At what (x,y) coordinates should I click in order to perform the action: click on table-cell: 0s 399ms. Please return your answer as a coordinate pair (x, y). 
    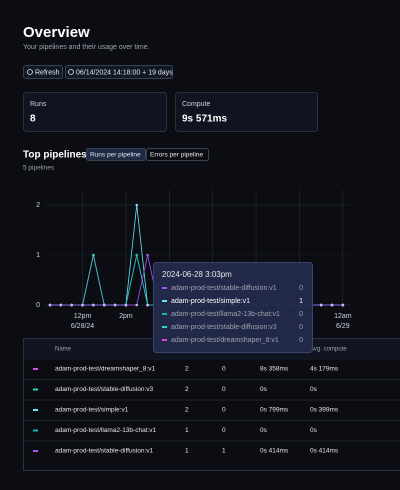
    Looking at the image, I should click on (324, 410).